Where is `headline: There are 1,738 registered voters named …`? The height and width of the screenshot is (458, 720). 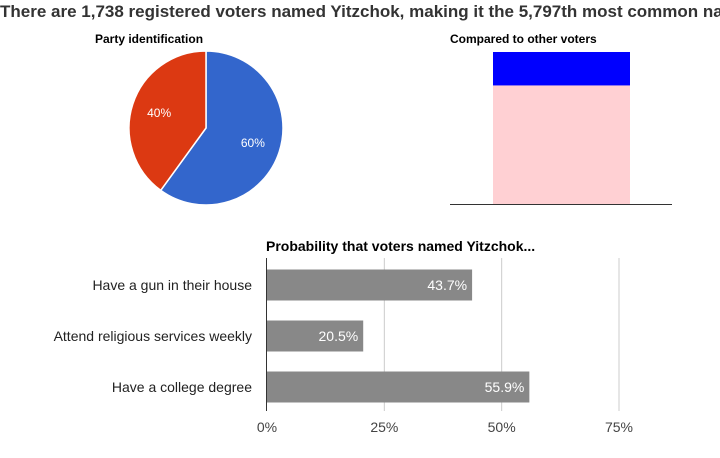 headline: There are 1,738 registered voters named … is located at coordinates (360, 11).